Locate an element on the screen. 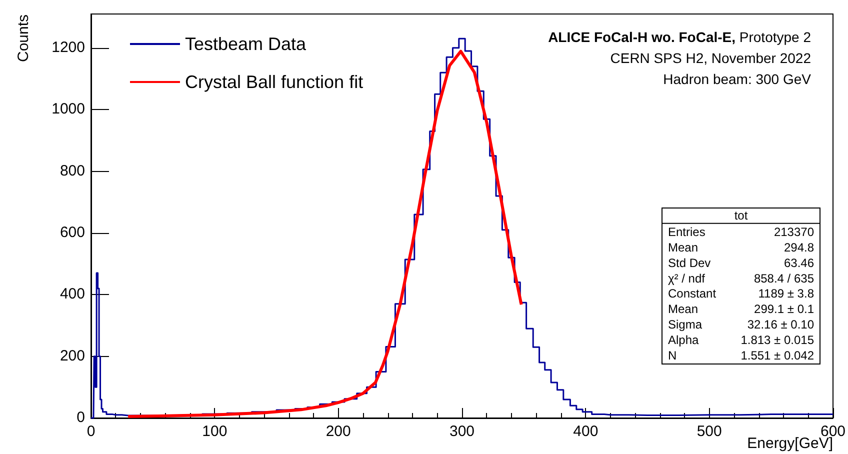 This screenshot has width=848, height=454. annotation: Alpha is located at coordinates (684, 339).